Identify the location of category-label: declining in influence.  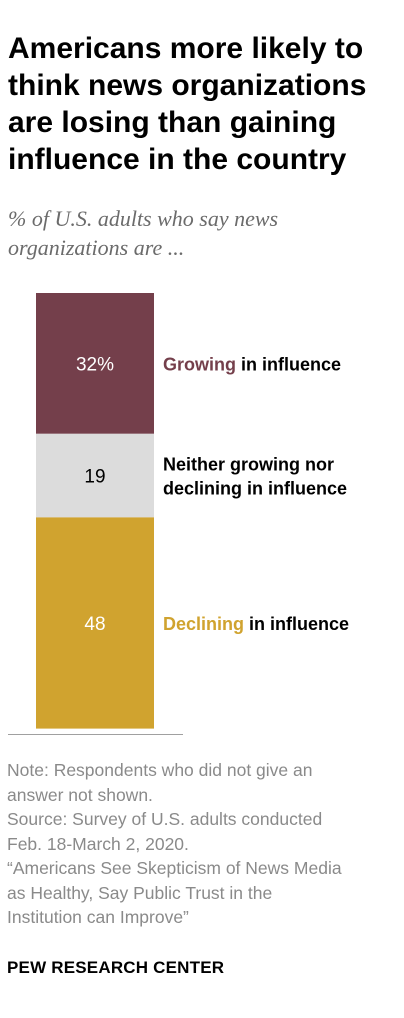
(255, 489).